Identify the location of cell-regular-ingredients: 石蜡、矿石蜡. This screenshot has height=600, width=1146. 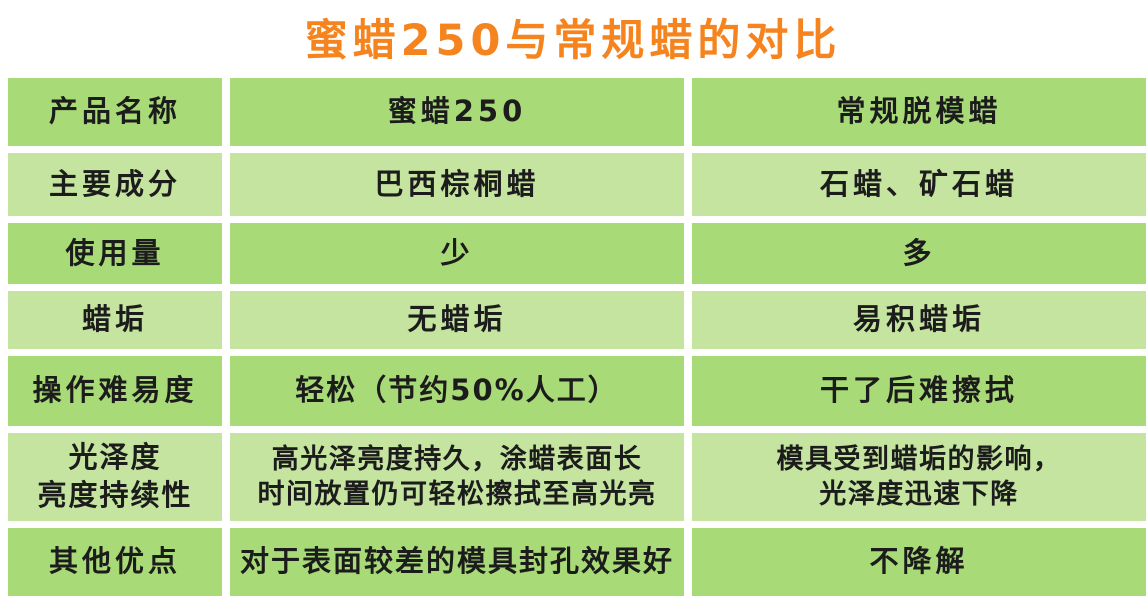
(919, 184).